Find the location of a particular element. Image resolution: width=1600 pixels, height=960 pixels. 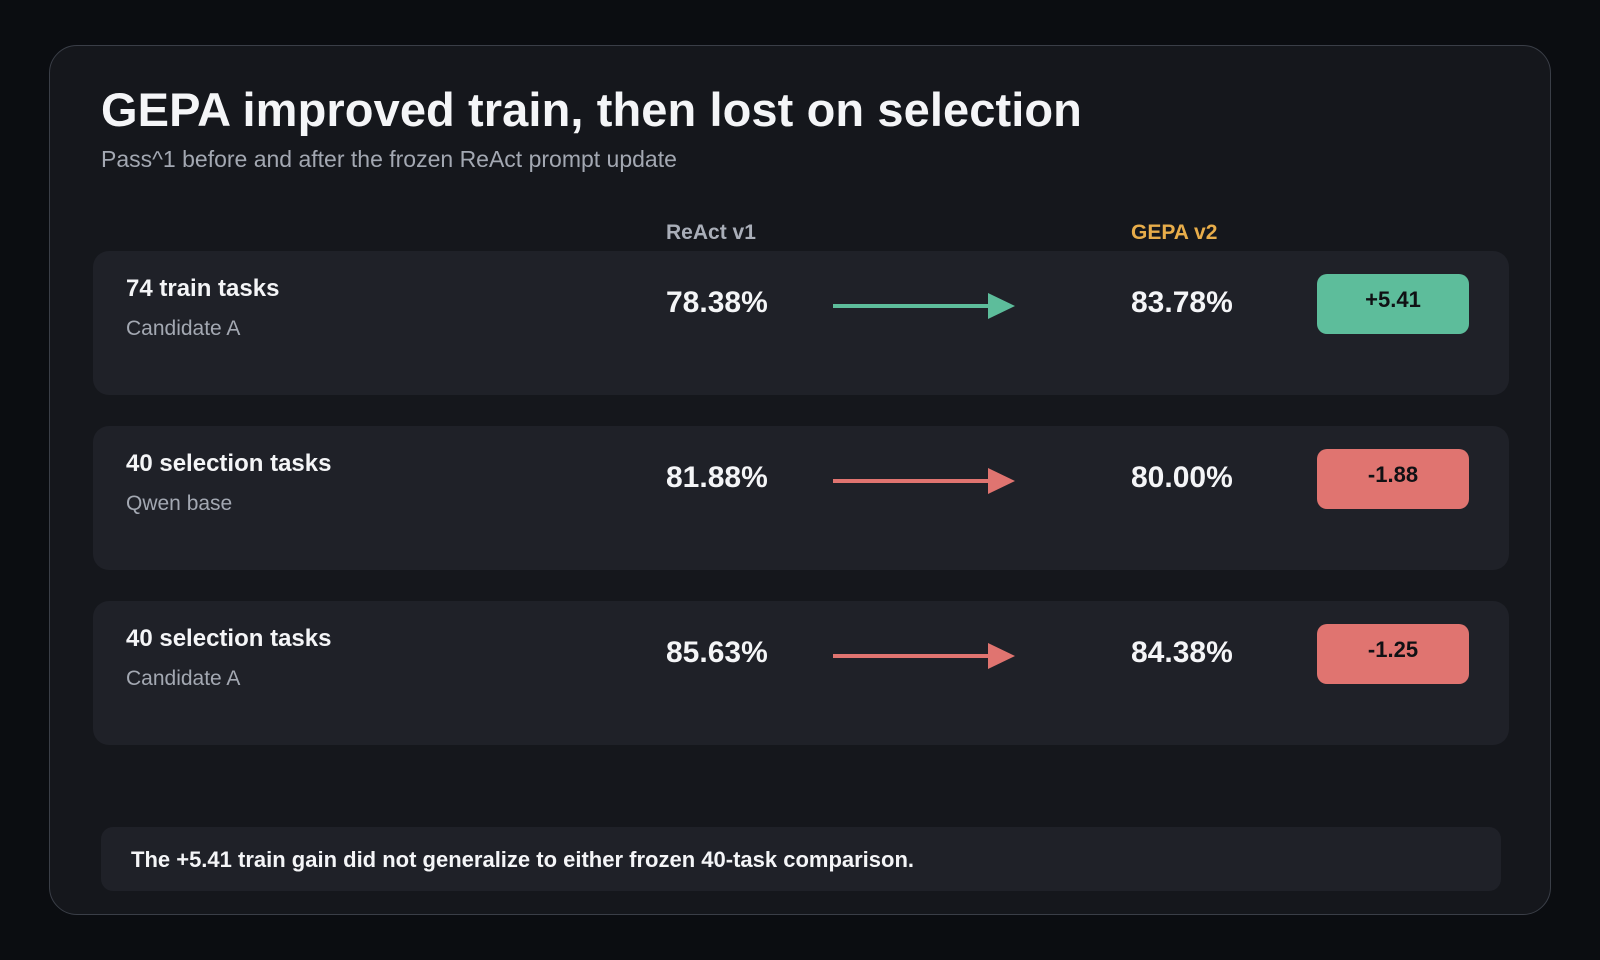

delta-badge: -1.25 is located at coordinates (1393, 654).